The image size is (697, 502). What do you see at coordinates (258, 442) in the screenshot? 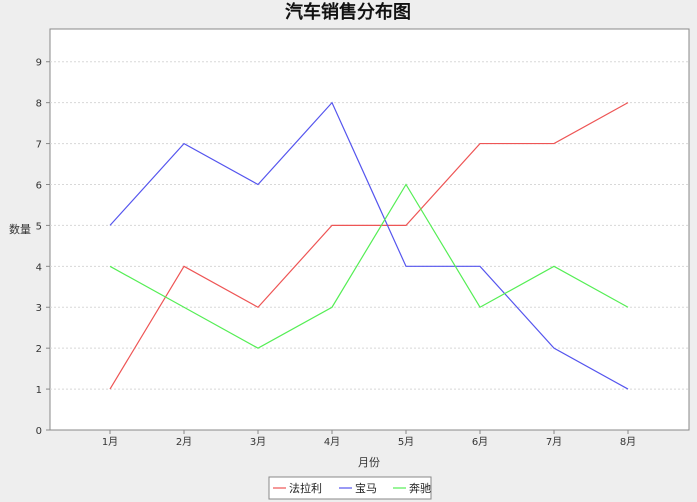
I see `x-tick-label: 3月` at bounding box center [258, 442].